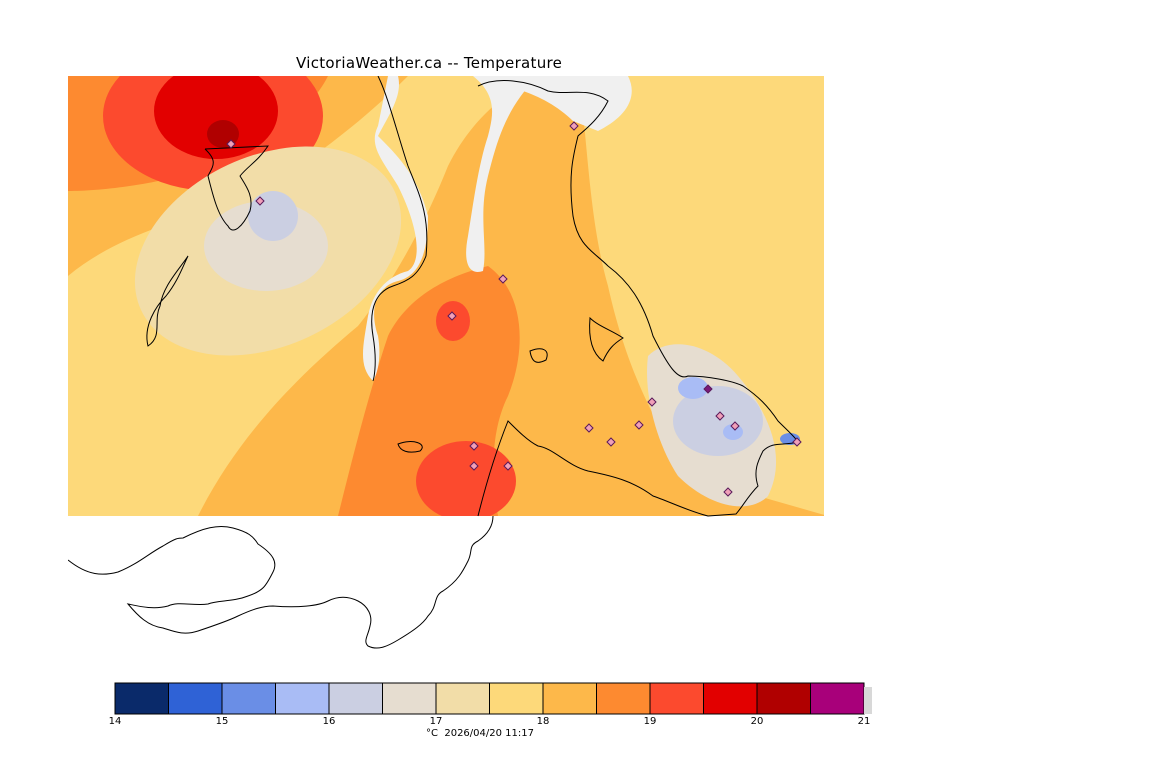 This screenshot has height=768, width=1152. I want to click on map-title: VictoriaWeather.ca -- Temperature, so click(429, 63).